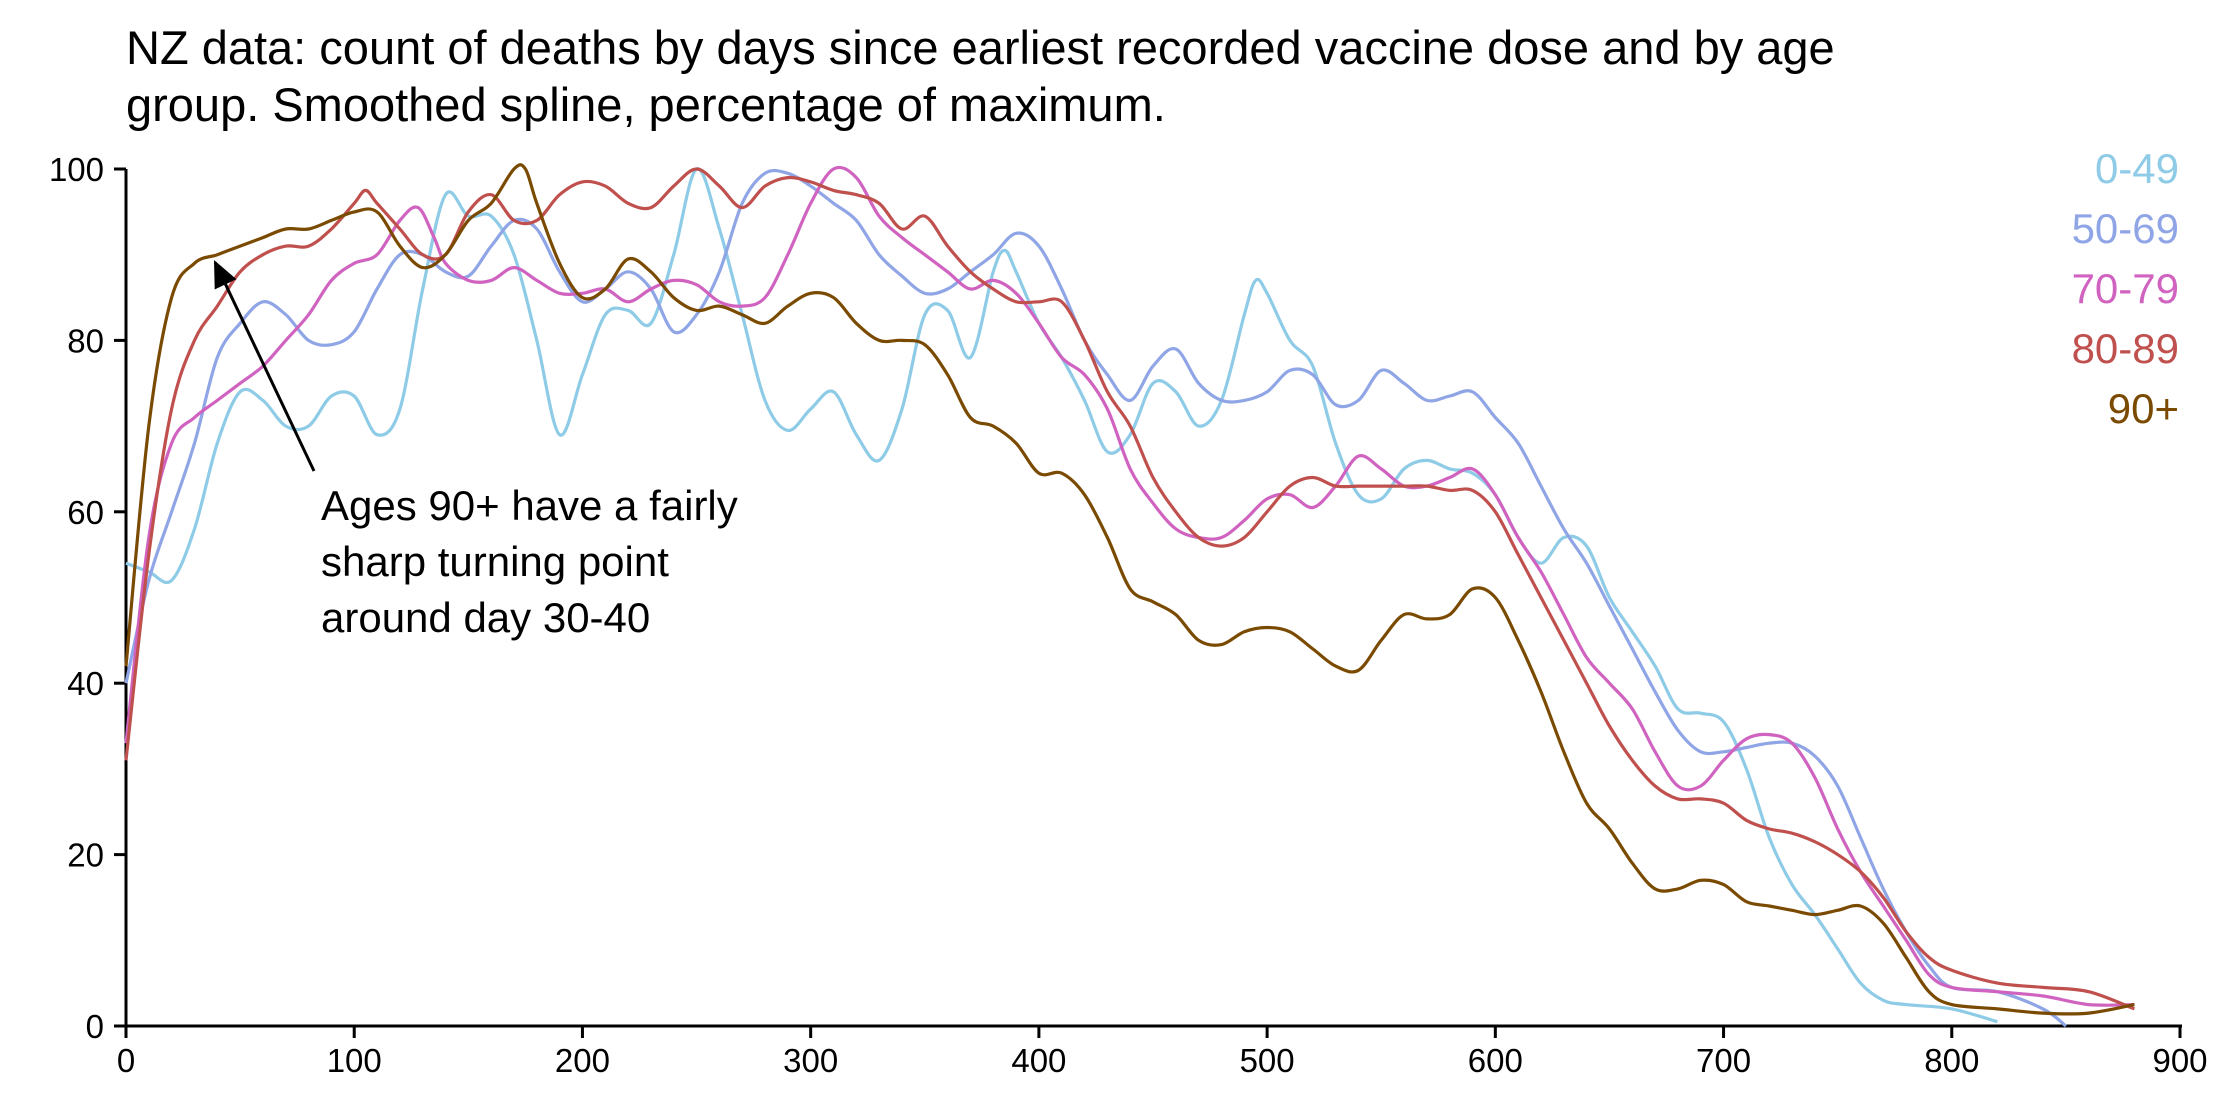 This screenshot has width=2229, height=1111. What do you see at coordinates (1038, 1060) in the screenshot?
I see `x-tick-label: 400` at bounding box center [1038, 1060].